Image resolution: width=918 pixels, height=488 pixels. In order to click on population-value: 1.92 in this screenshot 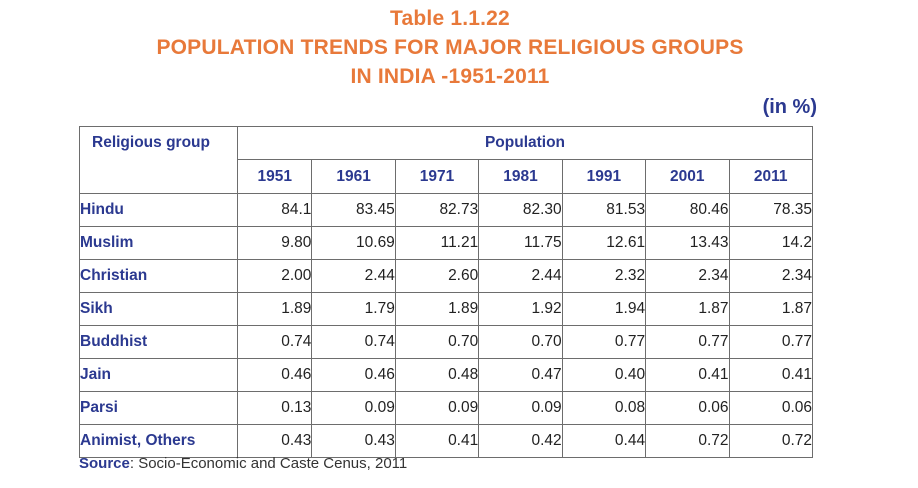, I will do `click(520, 309)`.